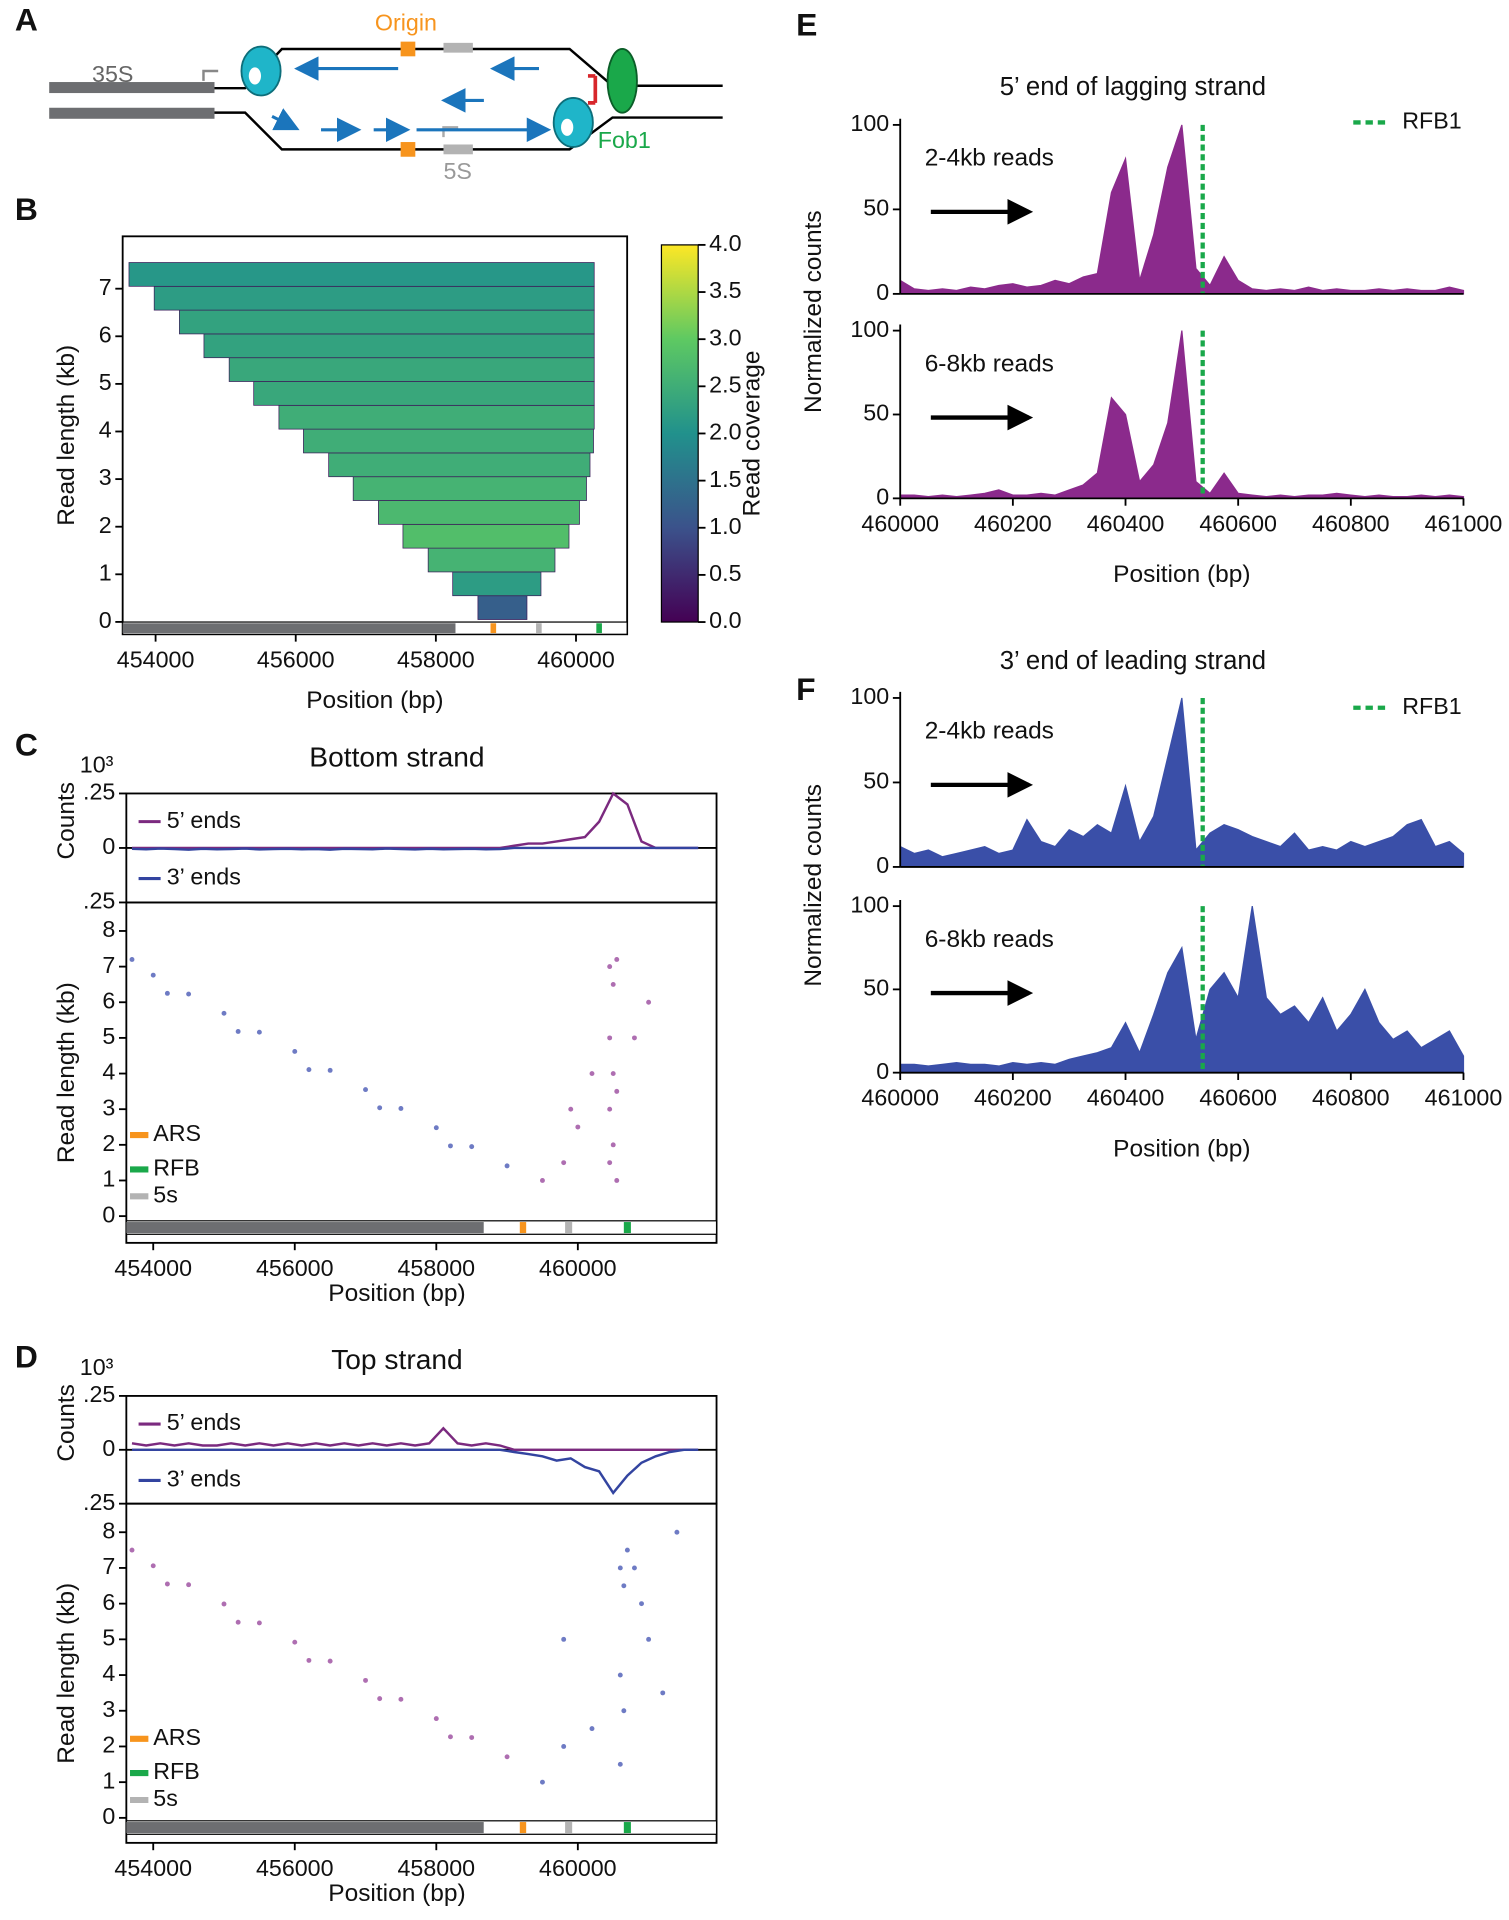  Describe the element at coordinates (1238, 523) in the screenshot. I see `x-tick-label: 460600` at that location.